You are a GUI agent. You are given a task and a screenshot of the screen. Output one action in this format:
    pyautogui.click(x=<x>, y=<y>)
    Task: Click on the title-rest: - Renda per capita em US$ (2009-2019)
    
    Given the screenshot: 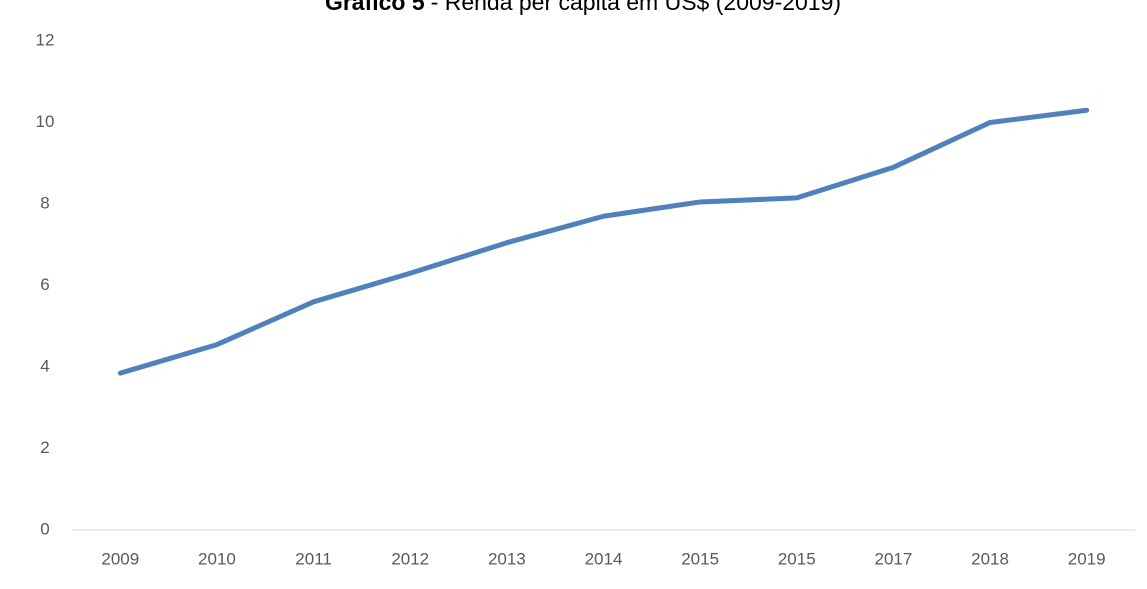 What is the action you would take?
    pyautogui.click(x=636, y=7)
    